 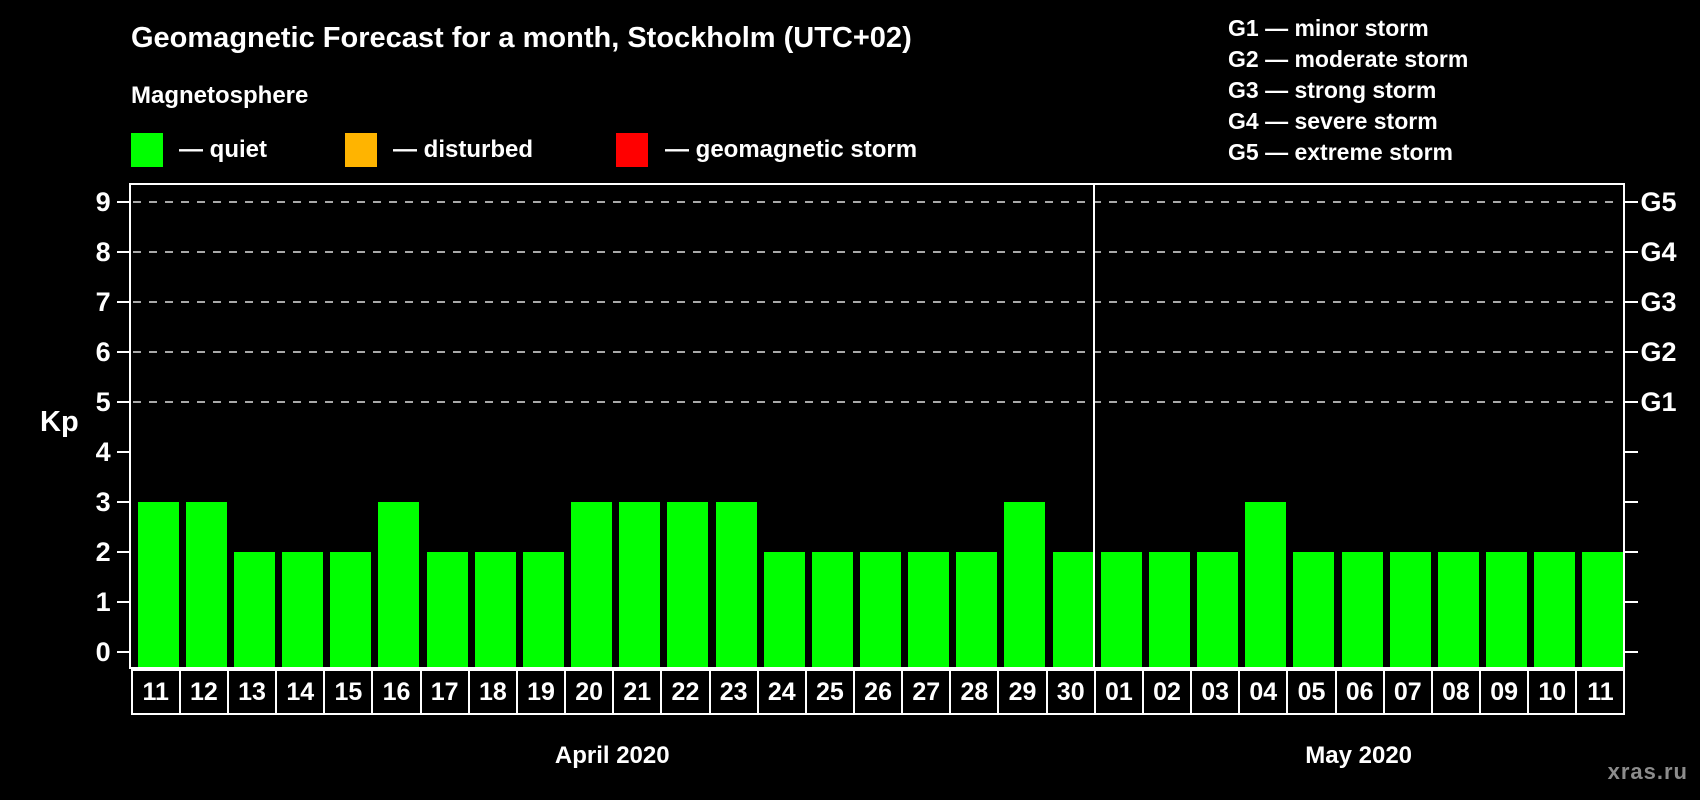 What do you see at coordinates (541, 692) in the screenshot?
I see `date-cell-19: 19` at bounding box center [541, 692].